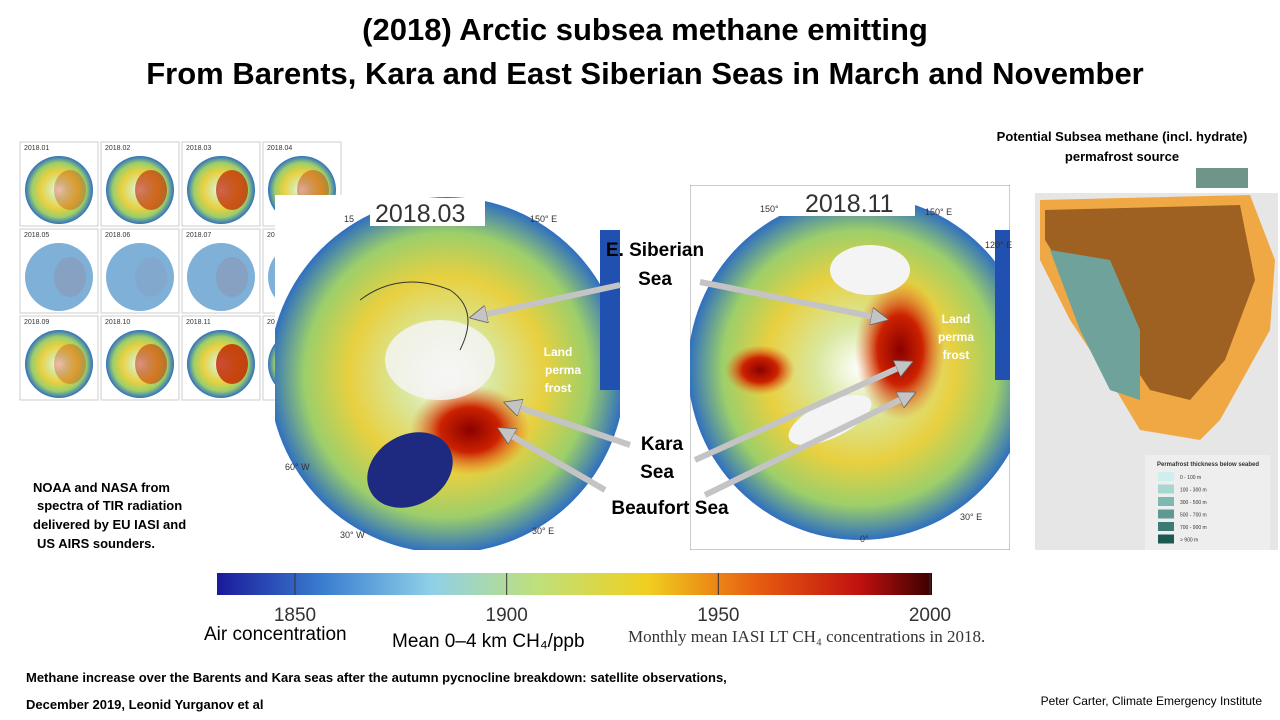  What do you see at coordinates (279, 148) in the screenshot?
I see `thumbnail-label: 2018.04` at bounding box center [279, 148].